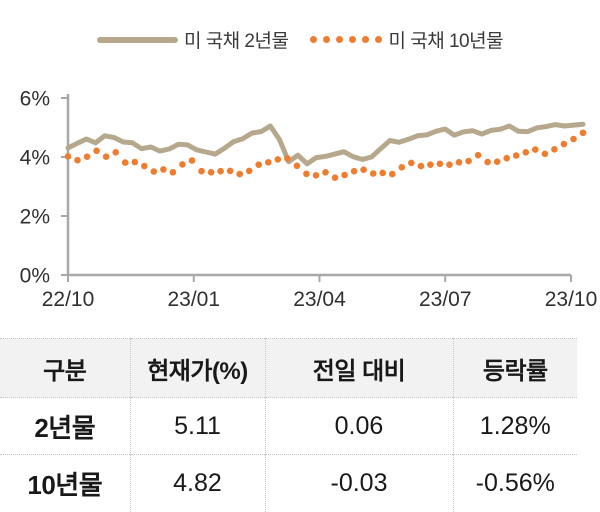  Describe the element at coordinates (65, 368) in the screenshot. I see `header-category: 구분` at that location.